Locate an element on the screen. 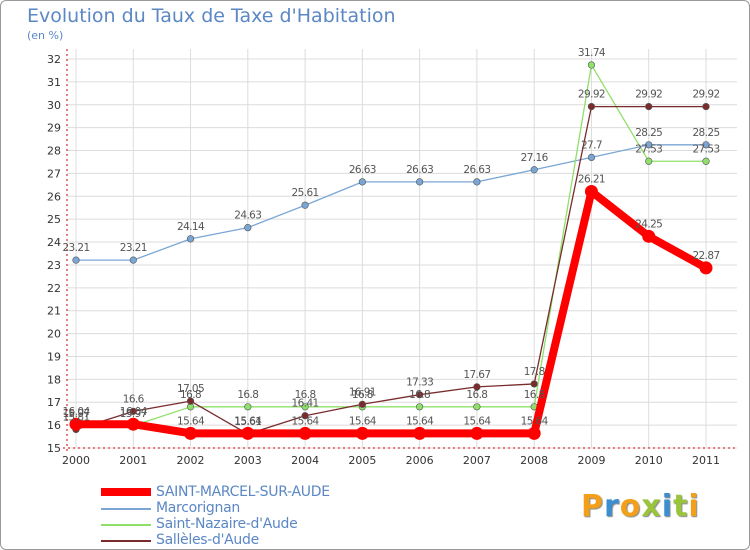  proxiti-logo: Proxiti is located at coordinates (640, 506).